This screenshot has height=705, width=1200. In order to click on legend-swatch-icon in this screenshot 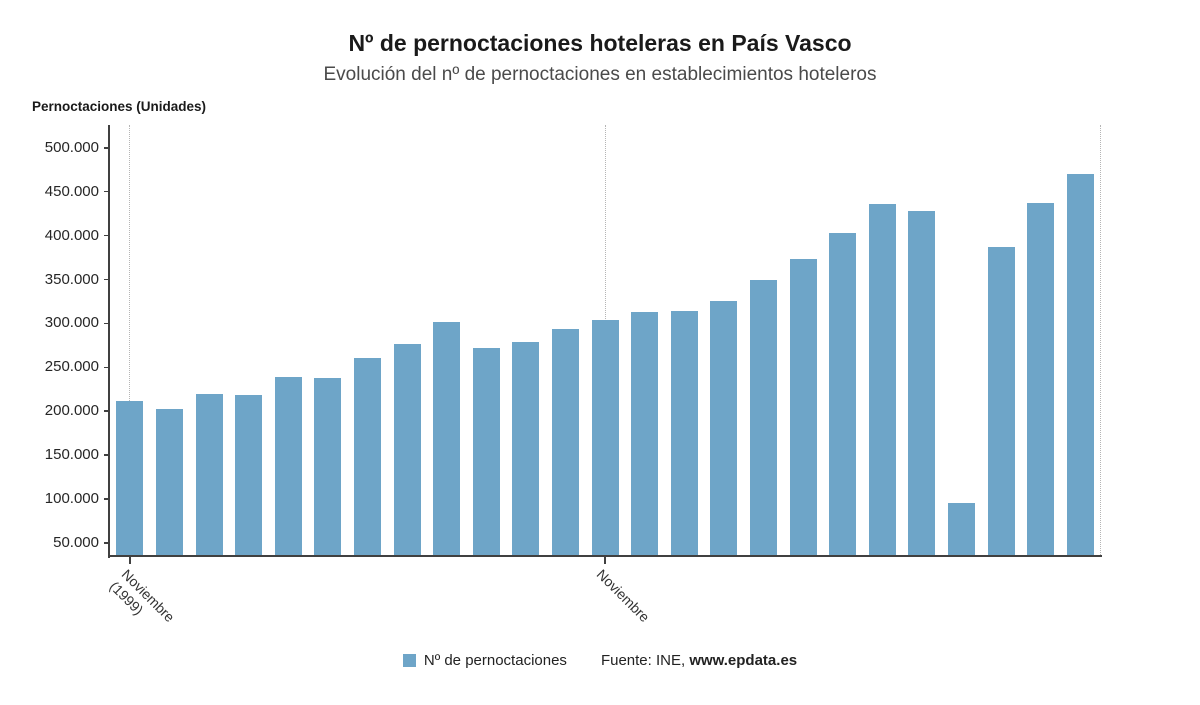, I will do `click(409, 660)`.